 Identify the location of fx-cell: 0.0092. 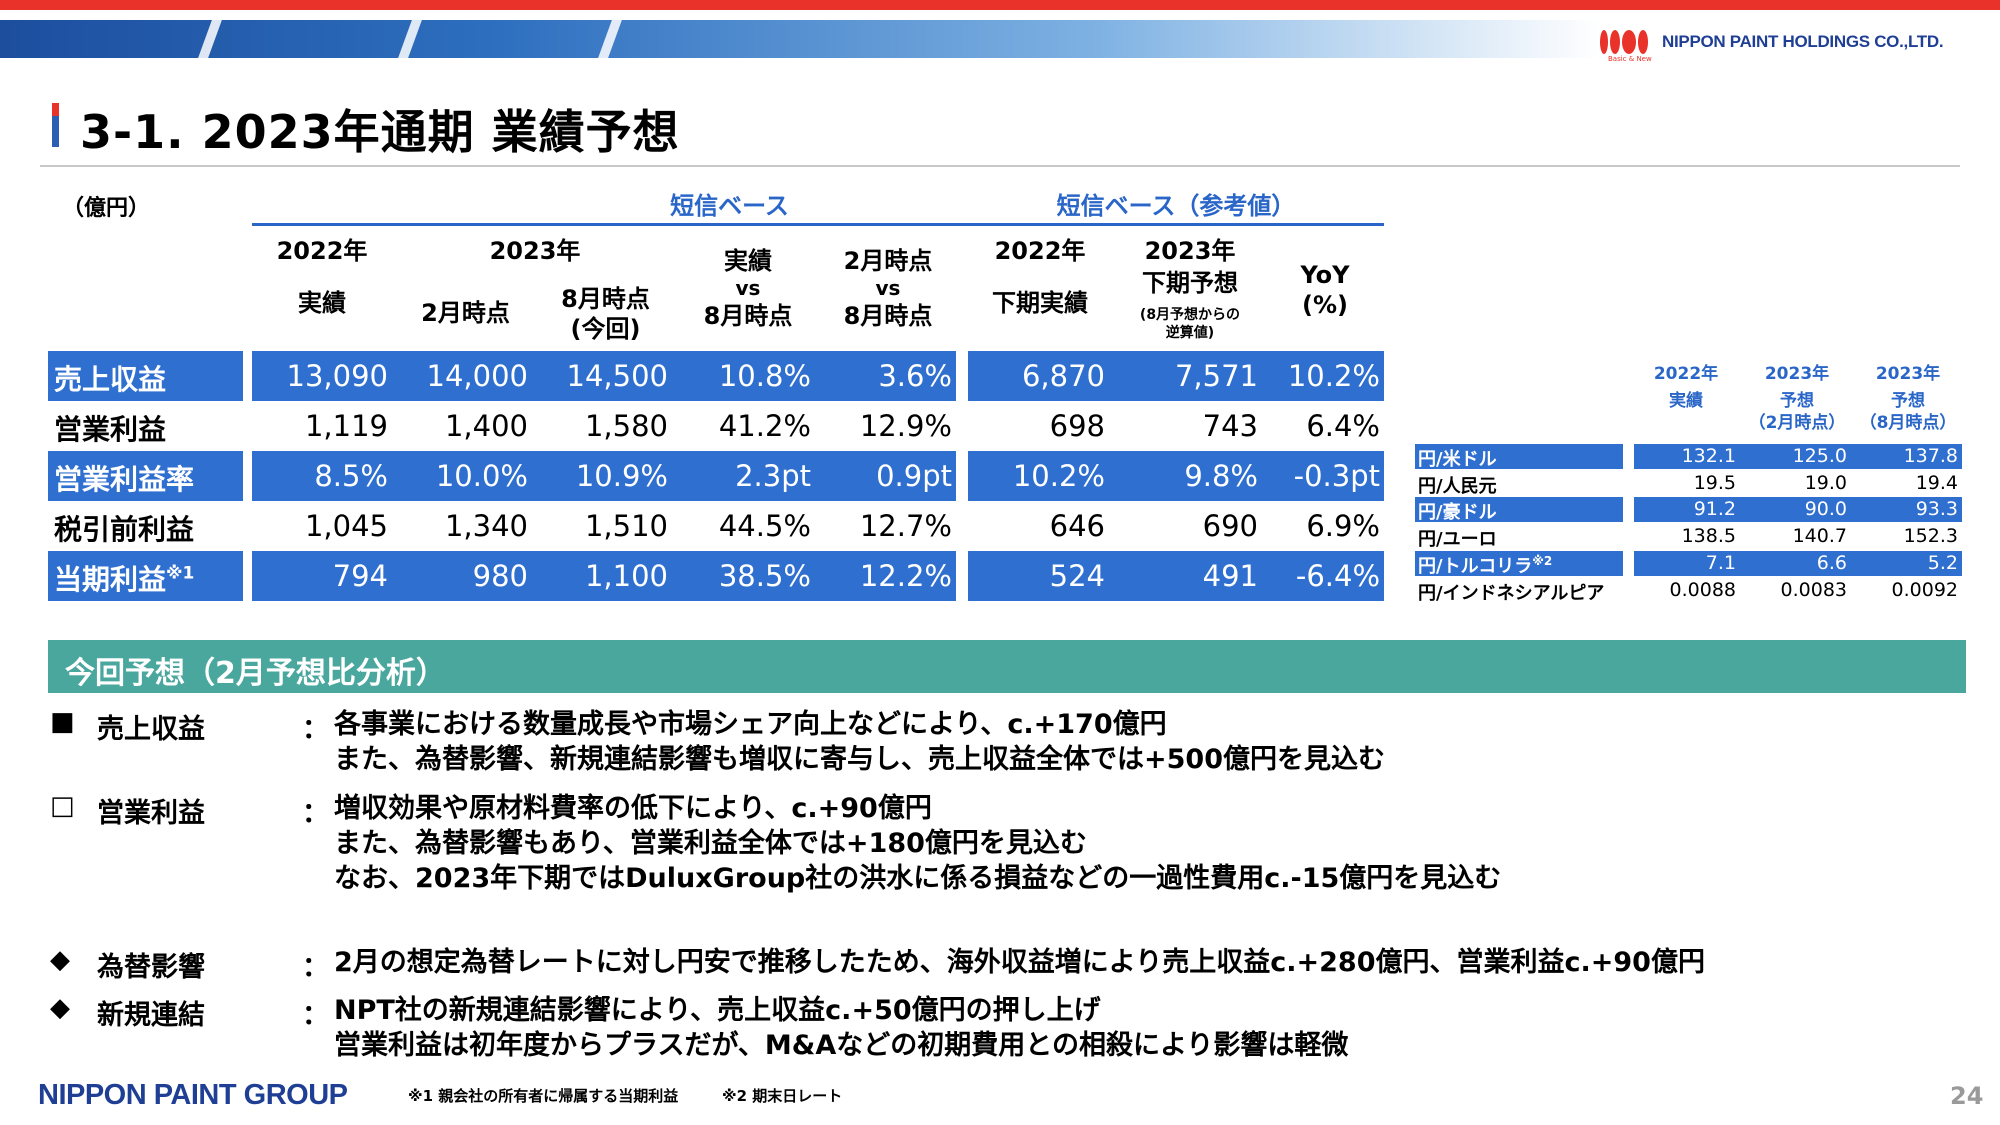
(1924, 590).